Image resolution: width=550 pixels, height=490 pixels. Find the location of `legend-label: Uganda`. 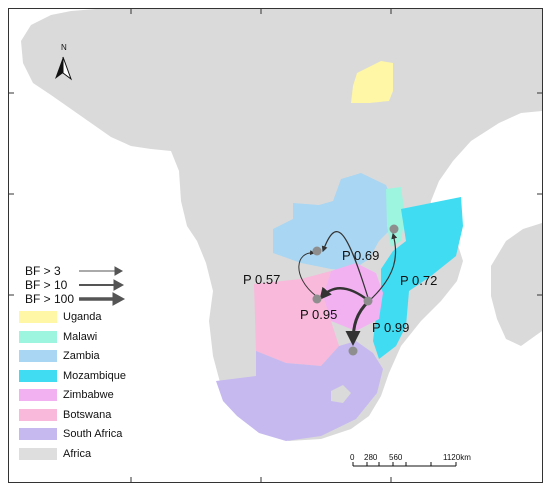

legend-label: Uganda is located at coordinates (82, 317).